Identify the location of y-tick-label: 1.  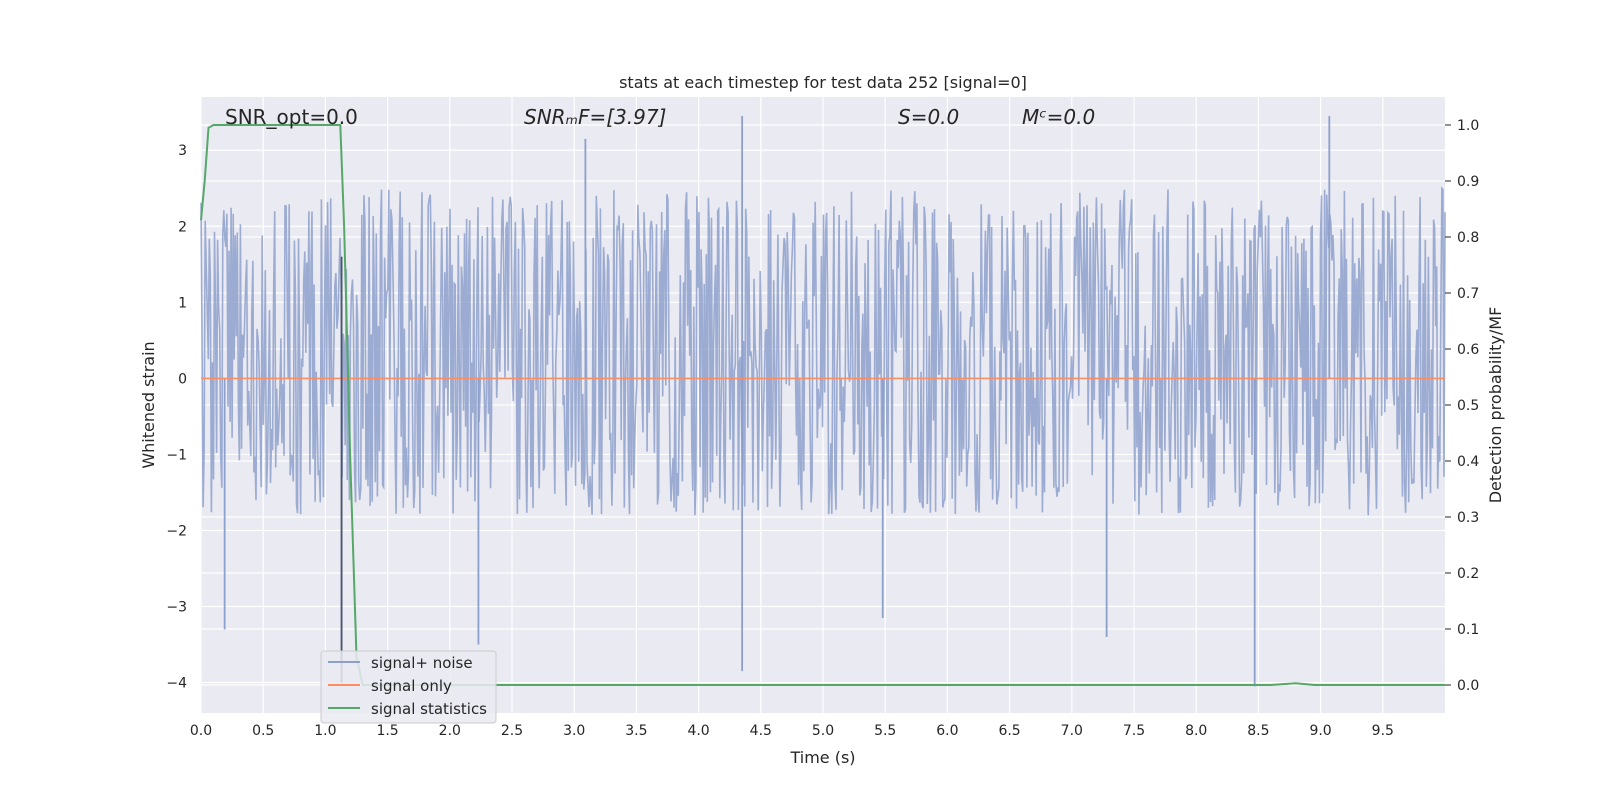
(182, 303).